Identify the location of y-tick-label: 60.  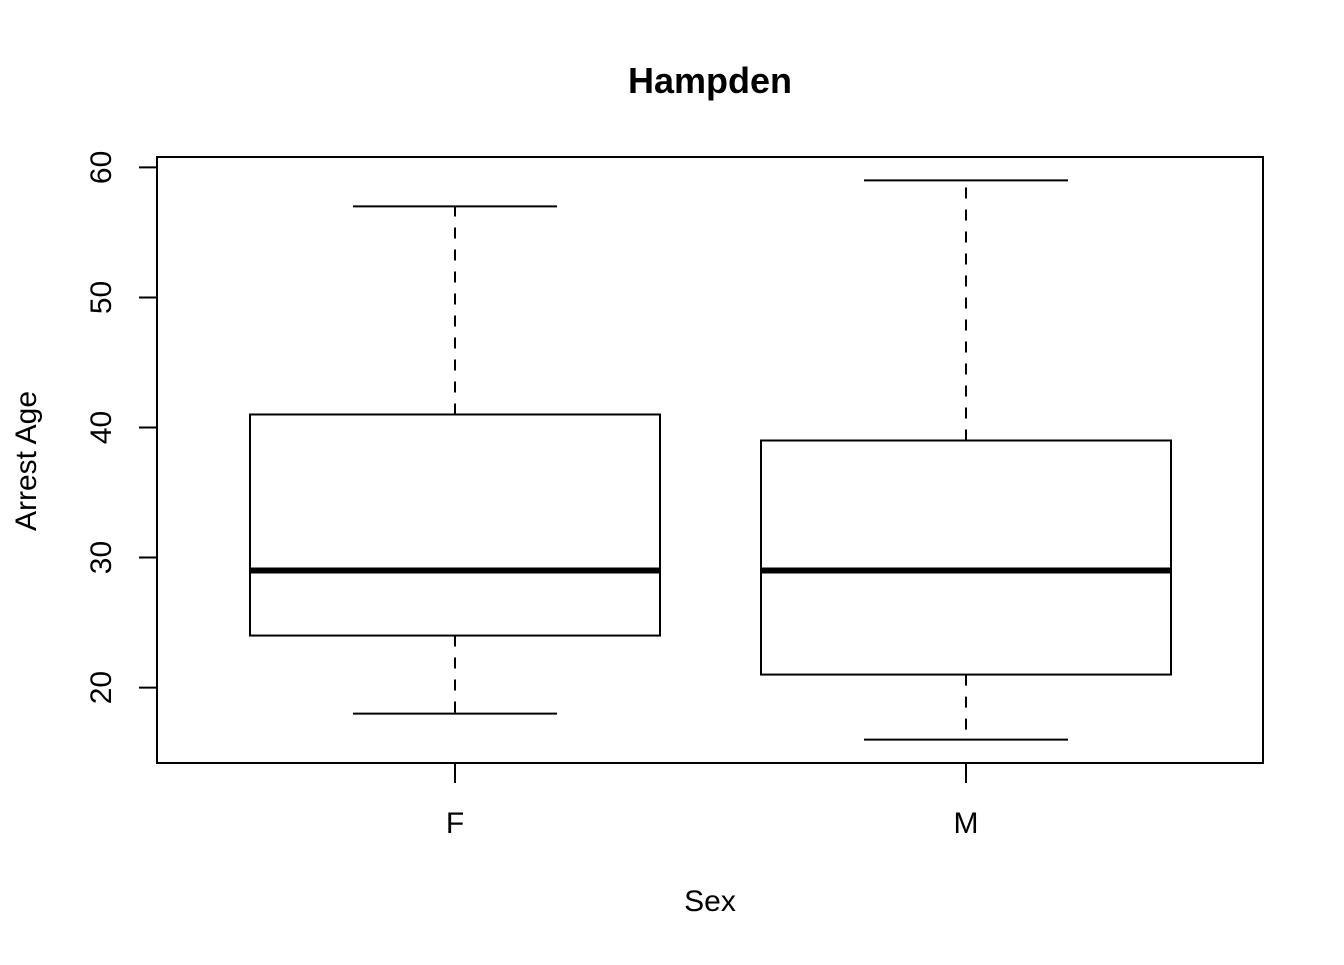
(101, 167).